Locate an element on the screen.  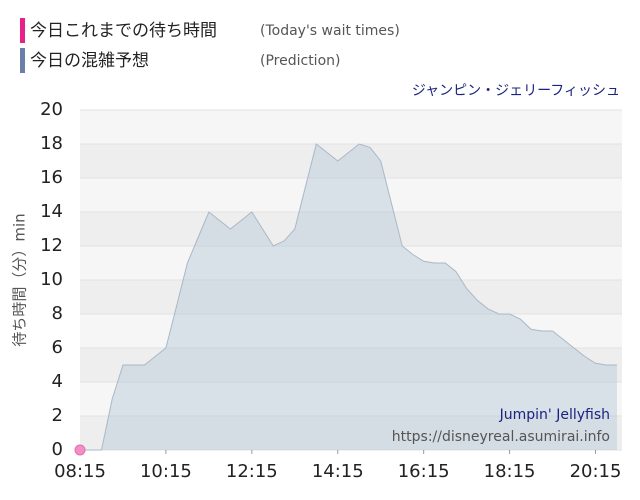
x-tick-label: 20:15 is located at coordinates (596, 471).